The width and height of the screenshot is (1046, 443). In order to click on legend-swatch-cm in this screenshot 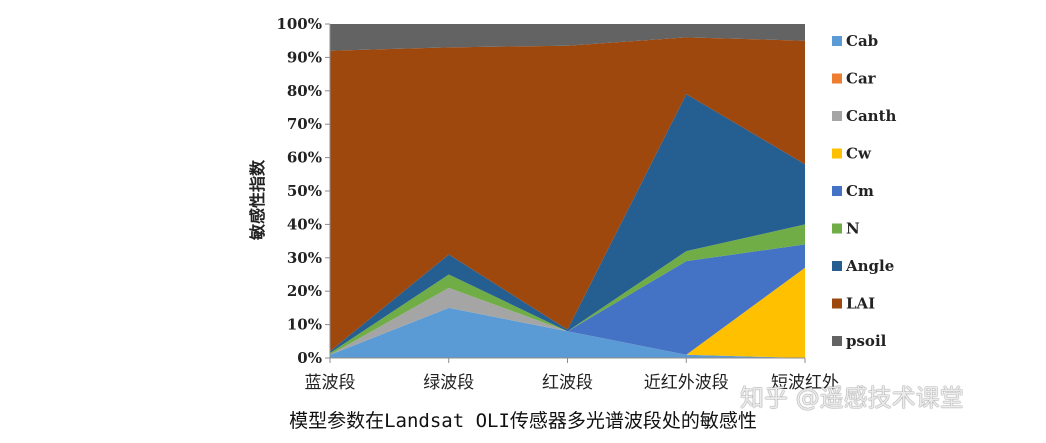, I will do `click(837, 191)`.